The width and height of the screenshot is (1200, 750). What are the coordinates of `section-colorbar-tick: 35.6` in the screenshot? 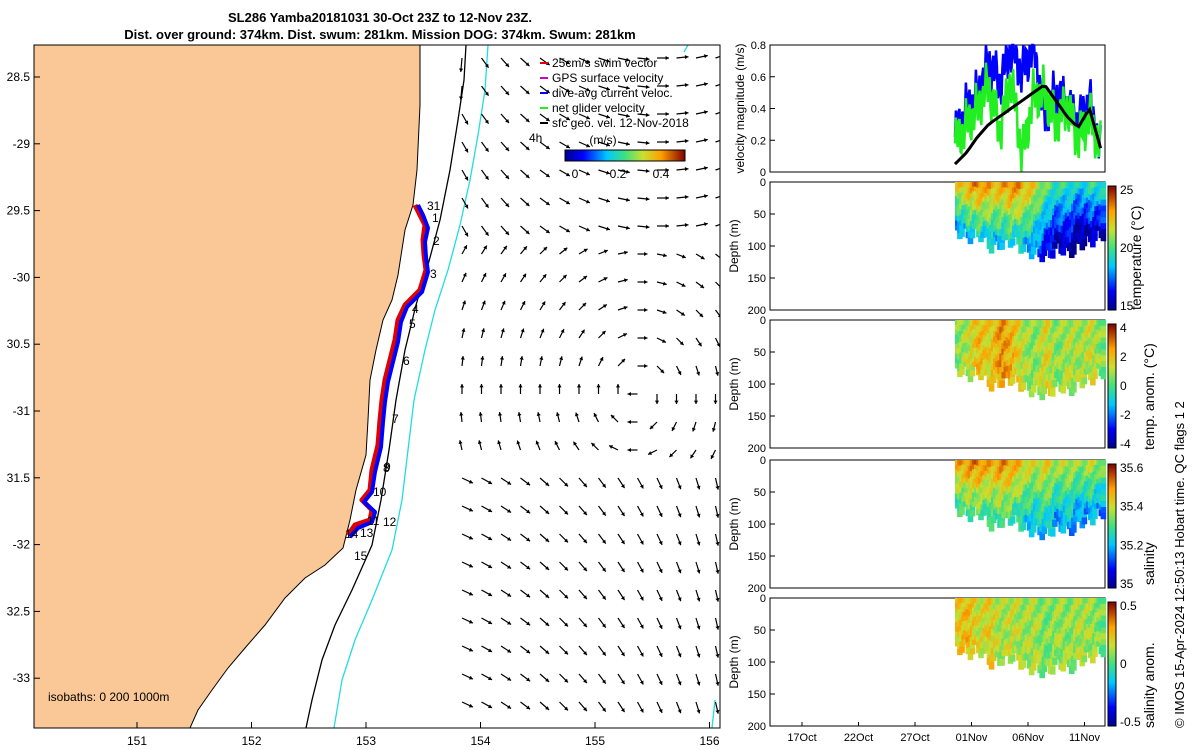 It's located at (1132, 468).